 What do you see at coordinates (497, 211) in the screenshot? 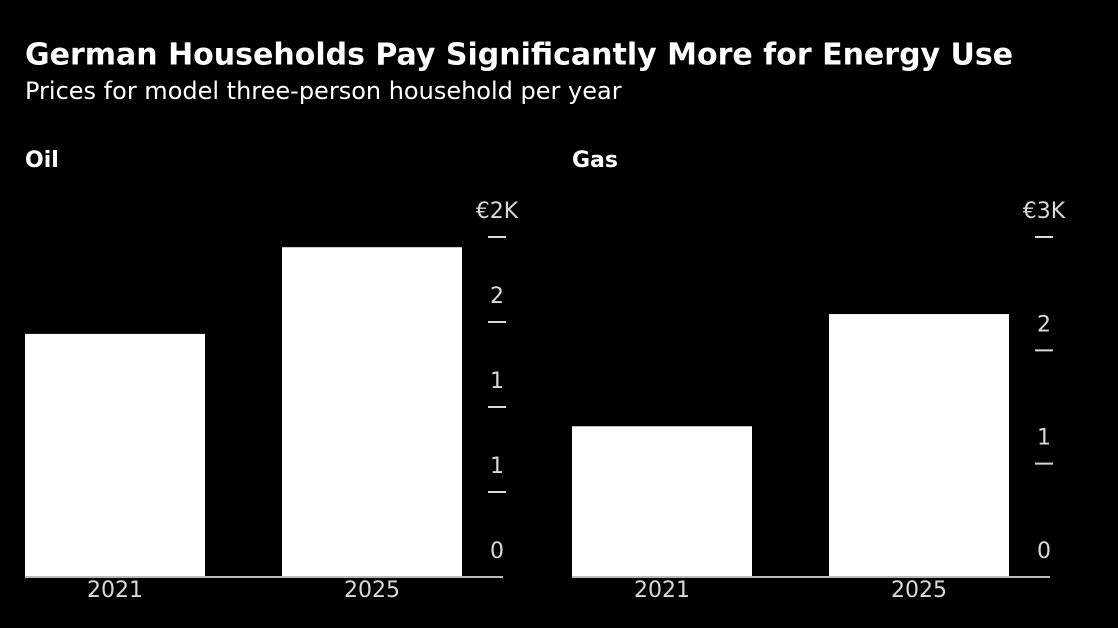
I see `y-tick-label: €2K` at bounding box center [497, 211].